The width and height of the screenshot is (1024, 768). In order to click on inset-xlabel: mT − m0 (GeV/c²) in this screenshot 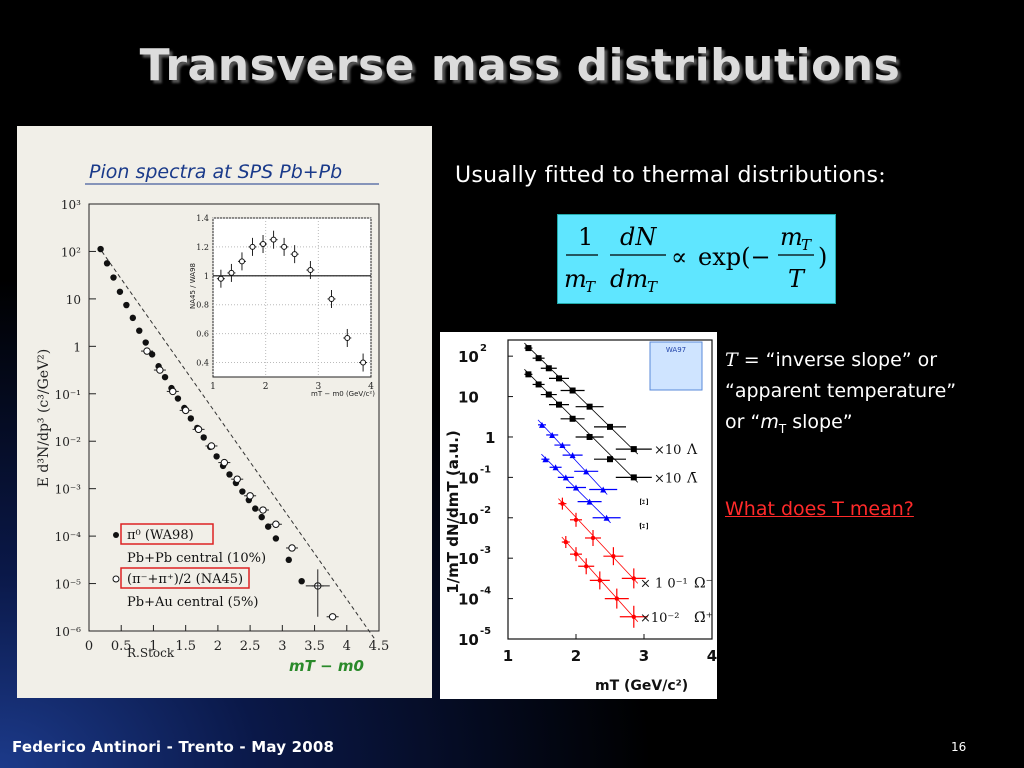, I will do `click(343, 394)`.